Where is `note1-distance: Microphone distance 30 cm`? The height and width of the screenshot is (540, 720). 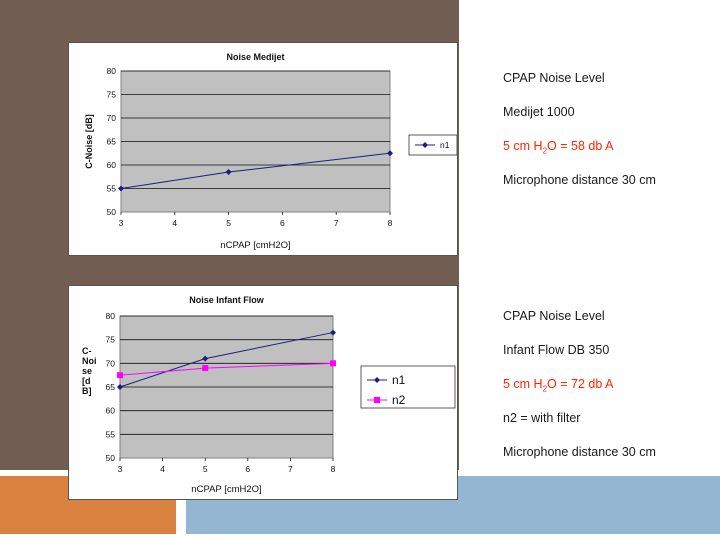
note1-distance: Microphone distance 30 cm is located at coordinates (579, 180).